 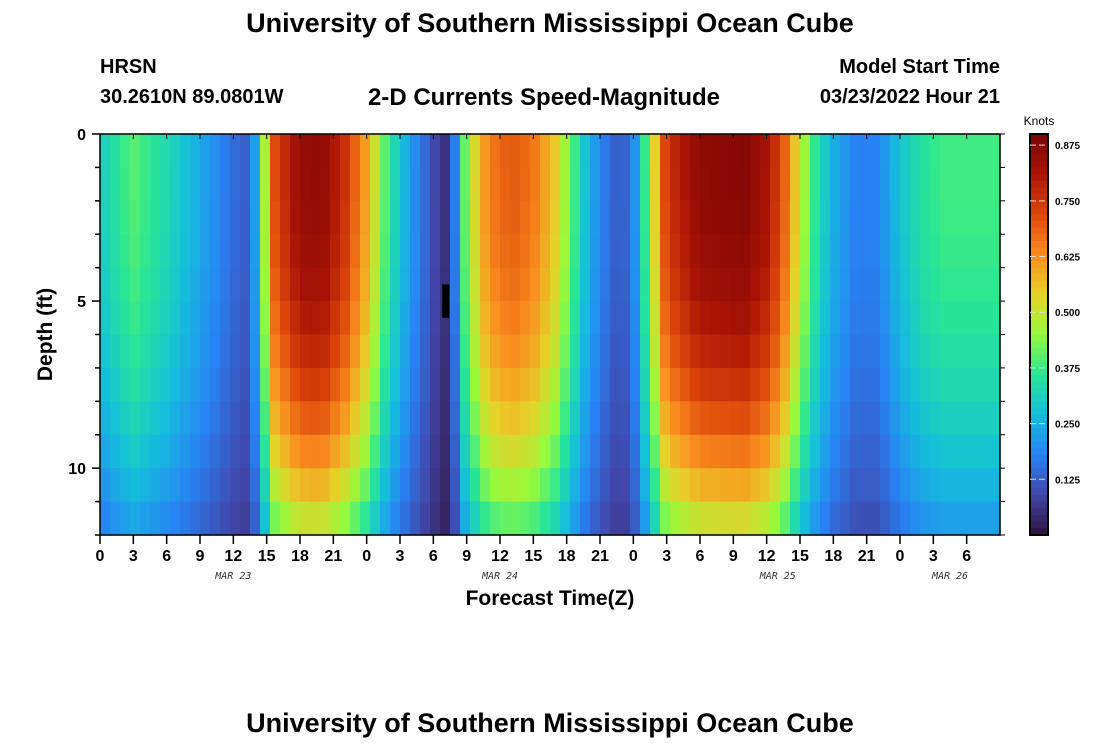 I want to click on colorbar-tick-label: 0.625, so click(x=1067, y=258).